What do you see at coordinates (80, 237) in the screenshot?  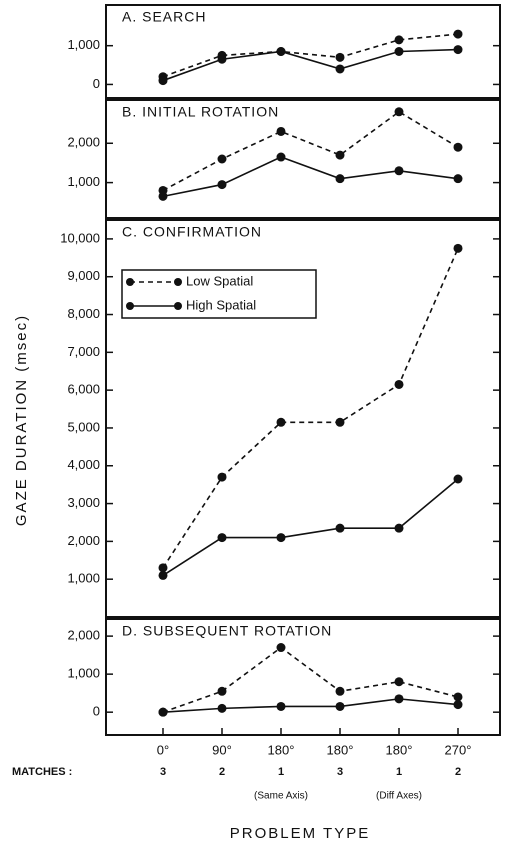 I see `y-tick-label: 10,000` at bounding box center [80, 237].